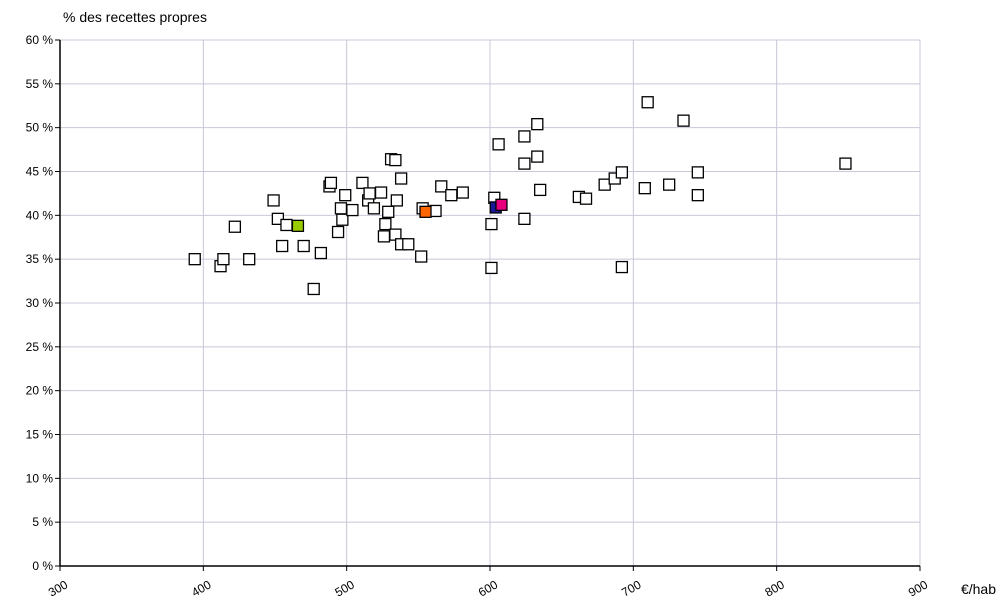 The image size is (1001, 614). Describe the element at coordinates (978, 589) in the screenshot. I see `x-axis-title: €/hab` at that location.